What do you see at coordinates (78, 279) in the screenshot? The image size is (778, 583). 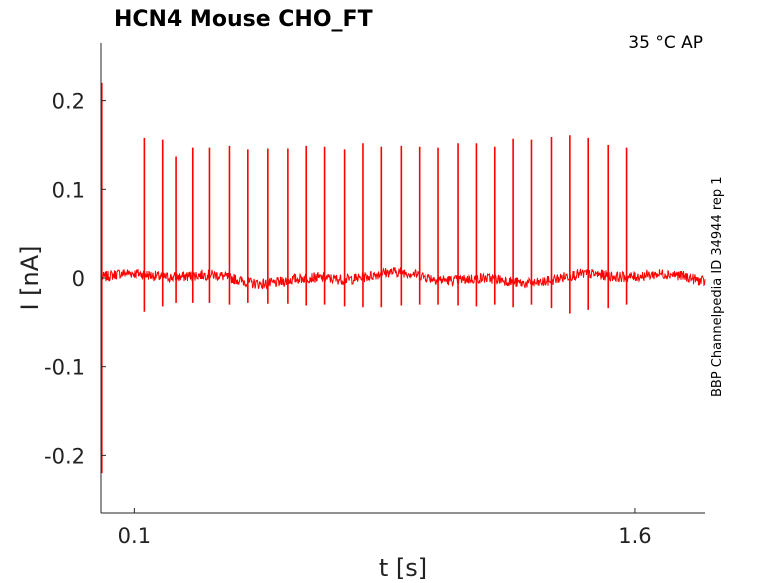 I see `y-tick-label: 0` at bounding box center [78, 279].